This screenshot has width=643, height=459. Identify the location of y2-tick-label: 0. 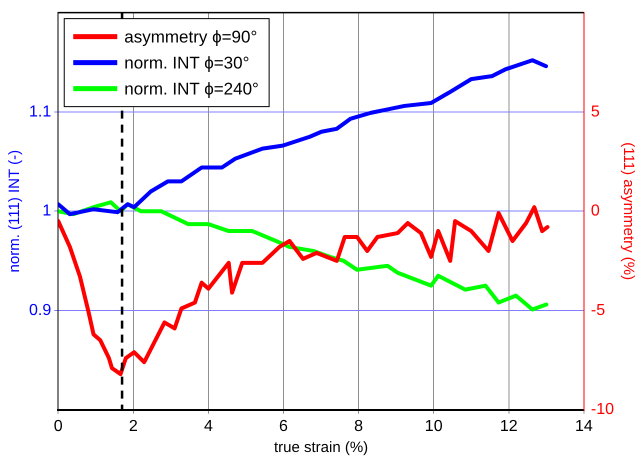
(595, 211).